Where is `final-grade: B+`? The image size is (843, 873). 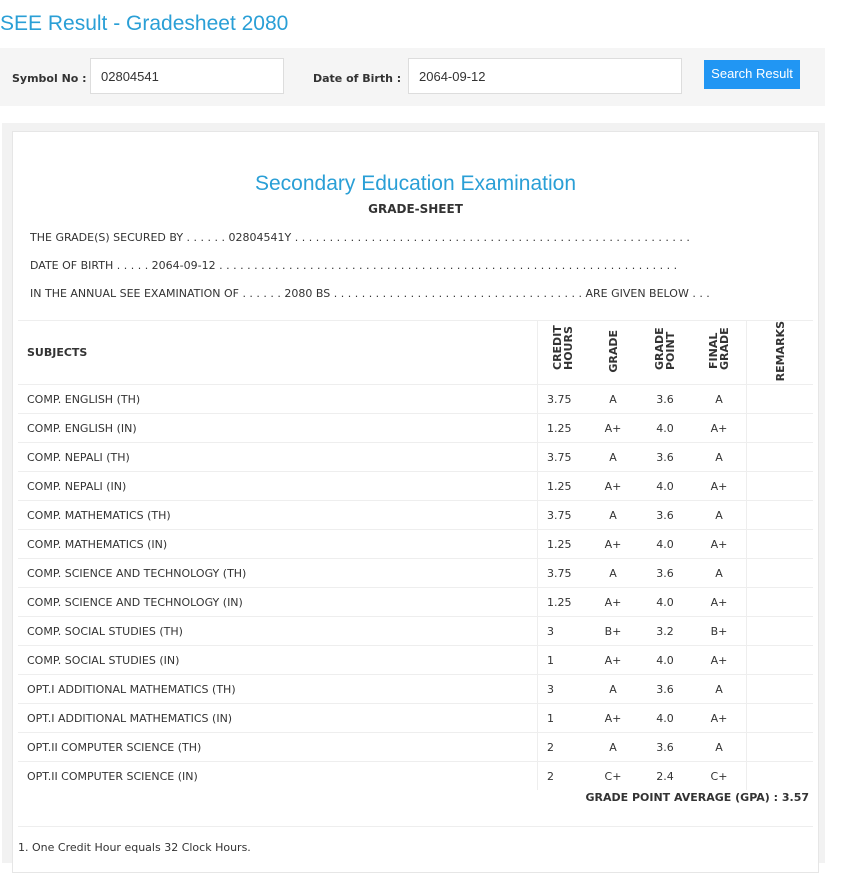 final-grade: B+ is located at coordinates (719, 631).